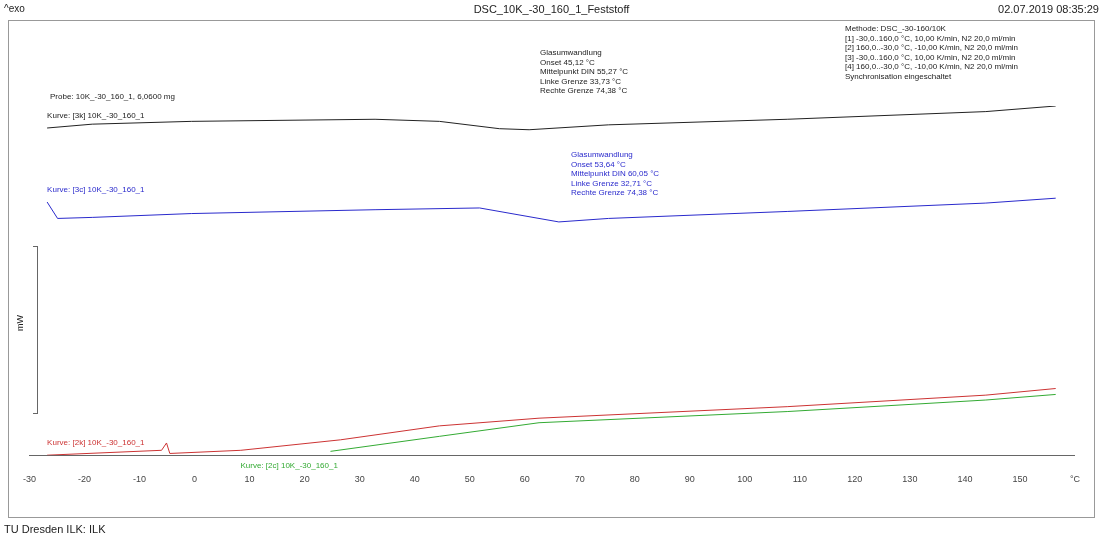 The width and height of the screenshot is (1103, 541). I want to click on series-label: Kurve: [3c] 10K_-30_160_1, so click(96, 190).